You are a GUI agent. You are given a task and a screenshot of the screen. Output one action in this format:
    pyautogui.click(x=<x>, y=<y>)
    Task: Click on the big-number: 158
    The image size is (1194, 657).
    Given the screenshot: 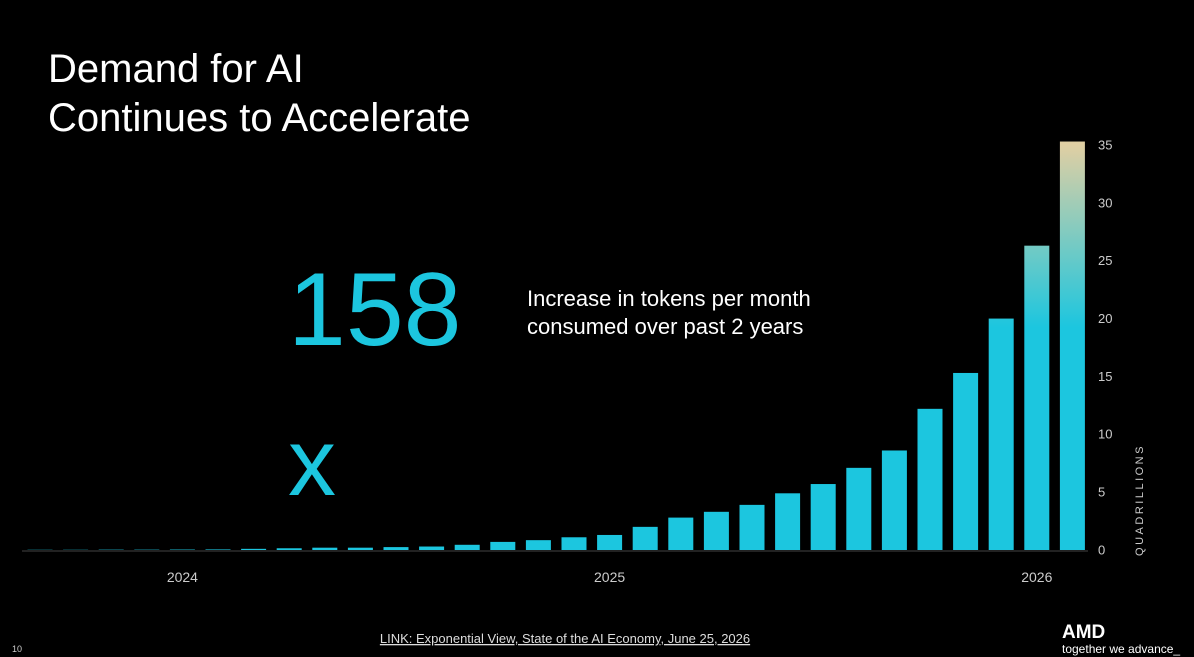 What is the action you would take?
    pyautogui.click(x=375, y=310)
    